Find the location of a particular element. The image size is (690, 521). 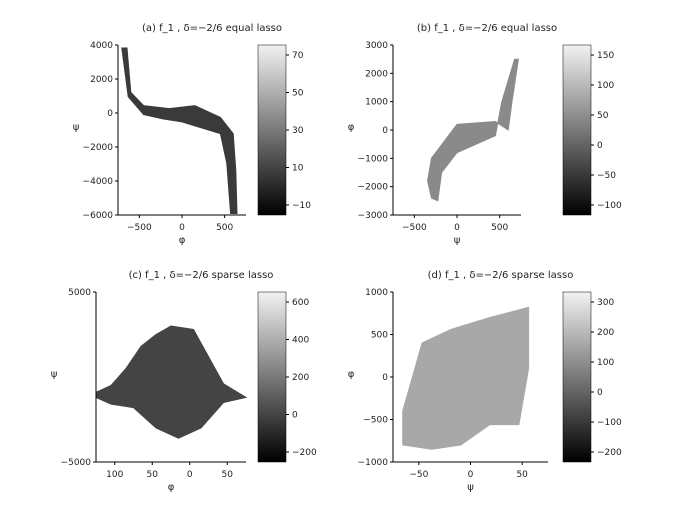

y-tick-label: 4000 is located at coordinates (101, 46).